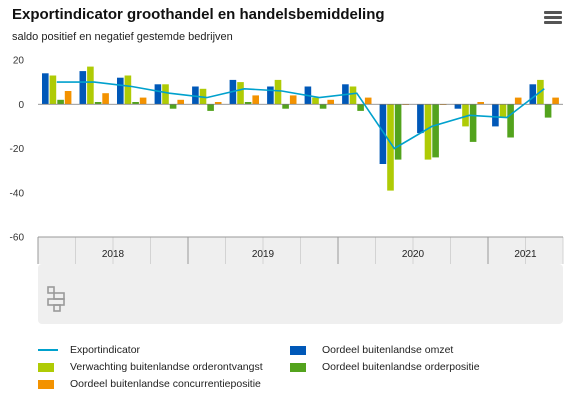 The height and width of the screenshot is (406, 576). What do you see at coordinates (165, 384) in the screenshot?
I see `legend-label: Oordeel buitenlandse concurrentiepositie` at bounding box center [165, 384].